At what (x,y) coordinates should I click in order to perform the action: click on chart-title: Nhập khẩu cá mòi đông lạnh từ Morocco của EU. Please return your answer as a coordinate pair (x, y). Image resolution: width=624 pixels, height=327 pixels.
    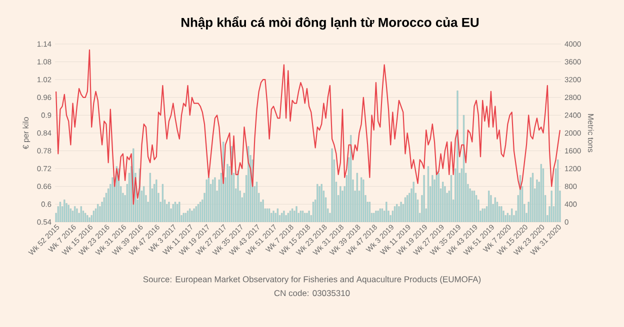
    Looking at the image, I should click on (330, 23).